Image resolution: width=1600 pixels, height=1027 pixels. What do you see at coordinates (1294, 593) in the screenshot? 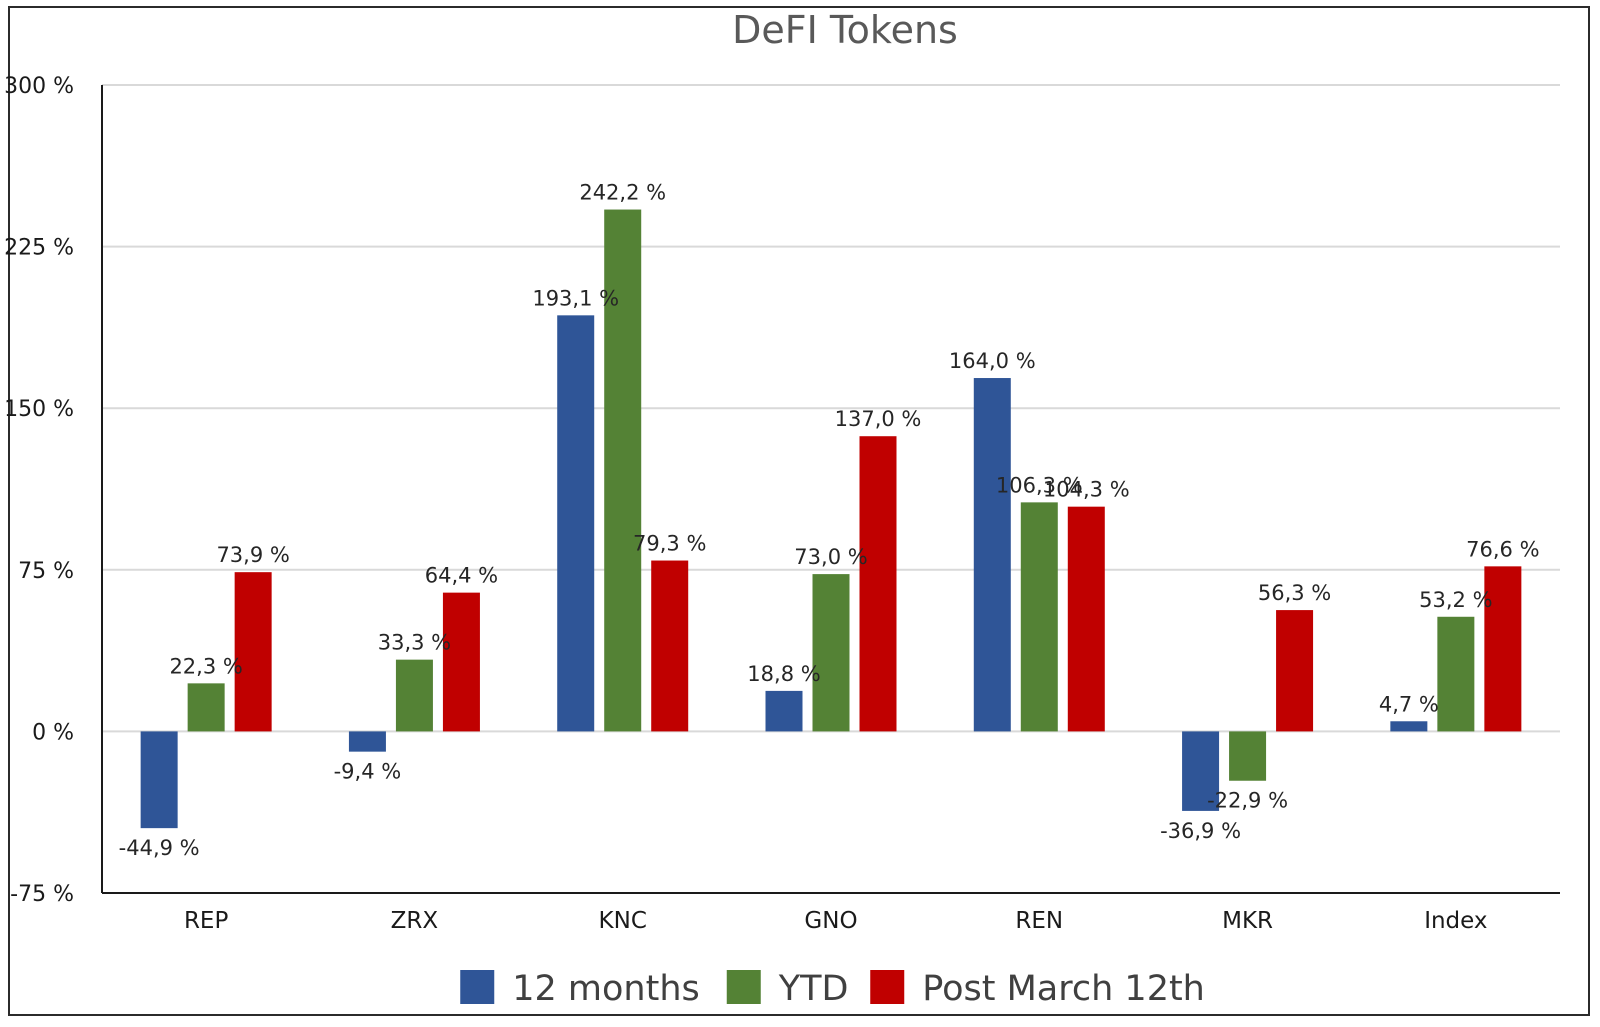
I see `data-label: 56,3 %` at bounding box center [1294, 593].